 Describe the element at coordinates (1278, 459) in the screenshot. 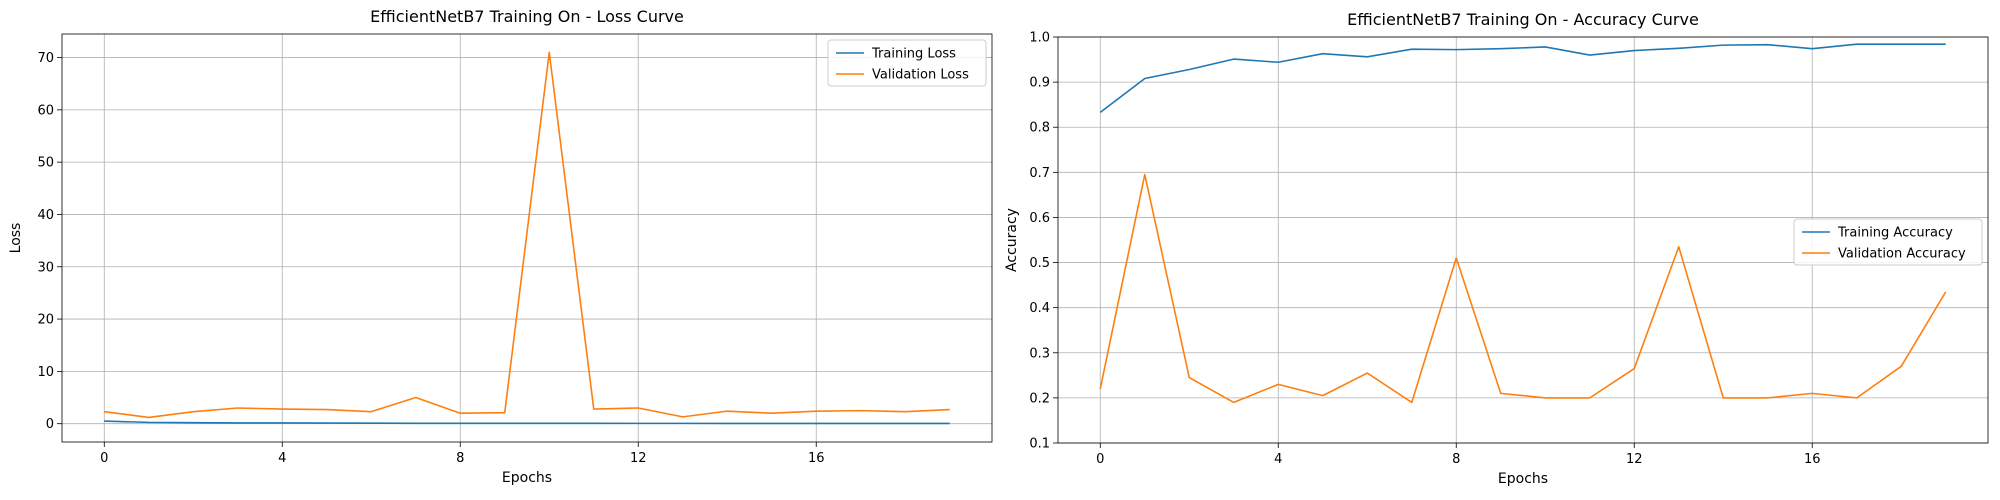

I see `accuracy-x-tick-label: 4` at that location.